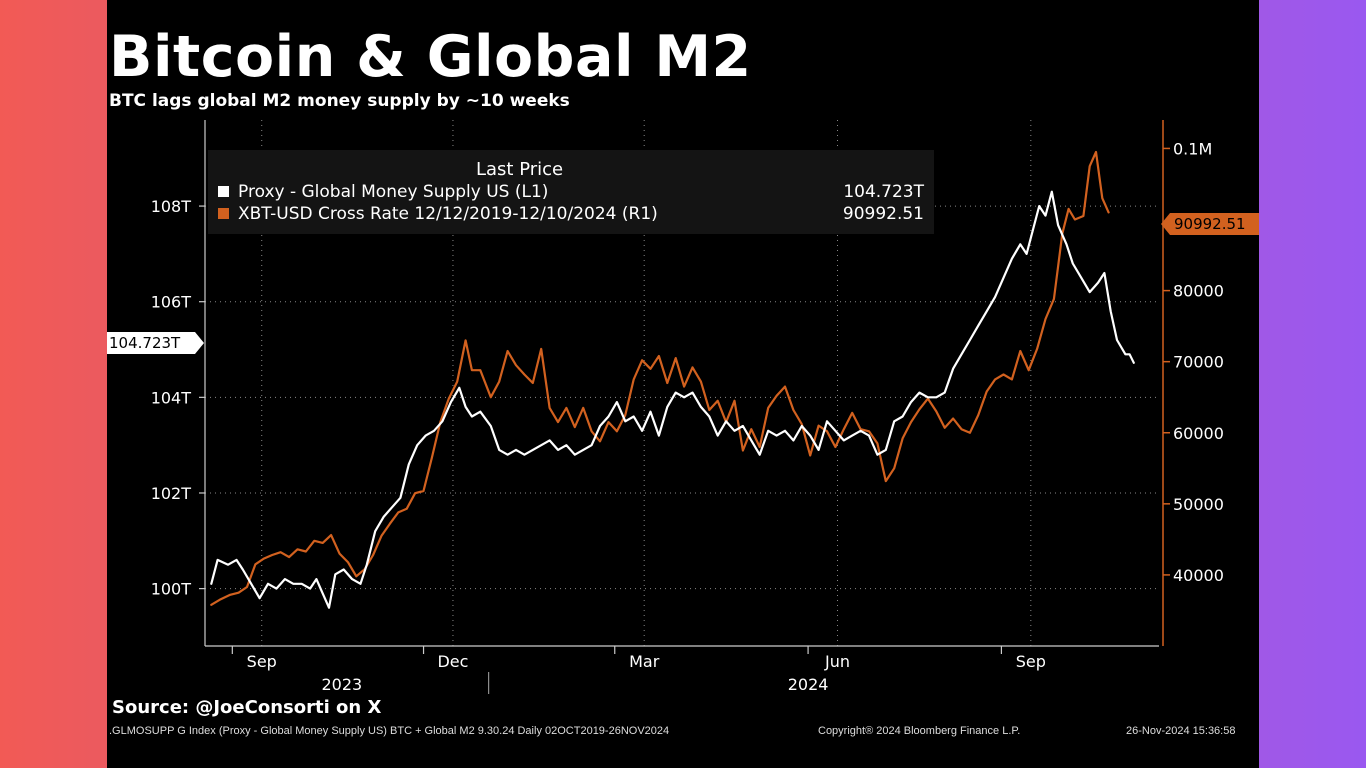 The image size is (1366, 768). Describe the element at coordinates (171, 206) in the screenshot. I see `left-tick-label: 108T` at that location.